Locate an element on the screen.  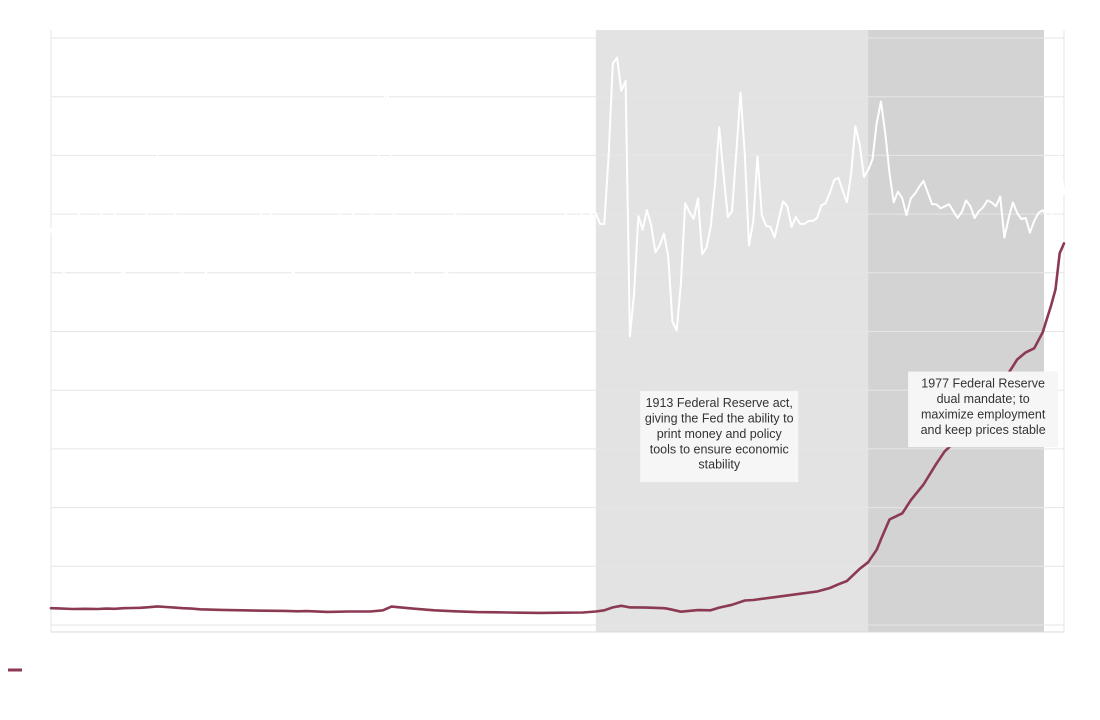
annotation-text-line: print money and policy is located at coordinates (720, 434).